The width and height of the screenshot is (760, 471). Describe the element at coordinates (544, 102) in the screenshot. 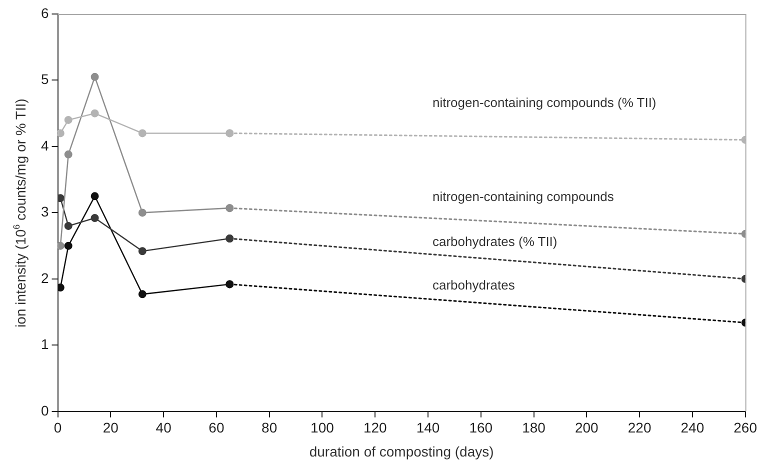

I see `text: nitrogen-containing compounds (% TII)` at that location.